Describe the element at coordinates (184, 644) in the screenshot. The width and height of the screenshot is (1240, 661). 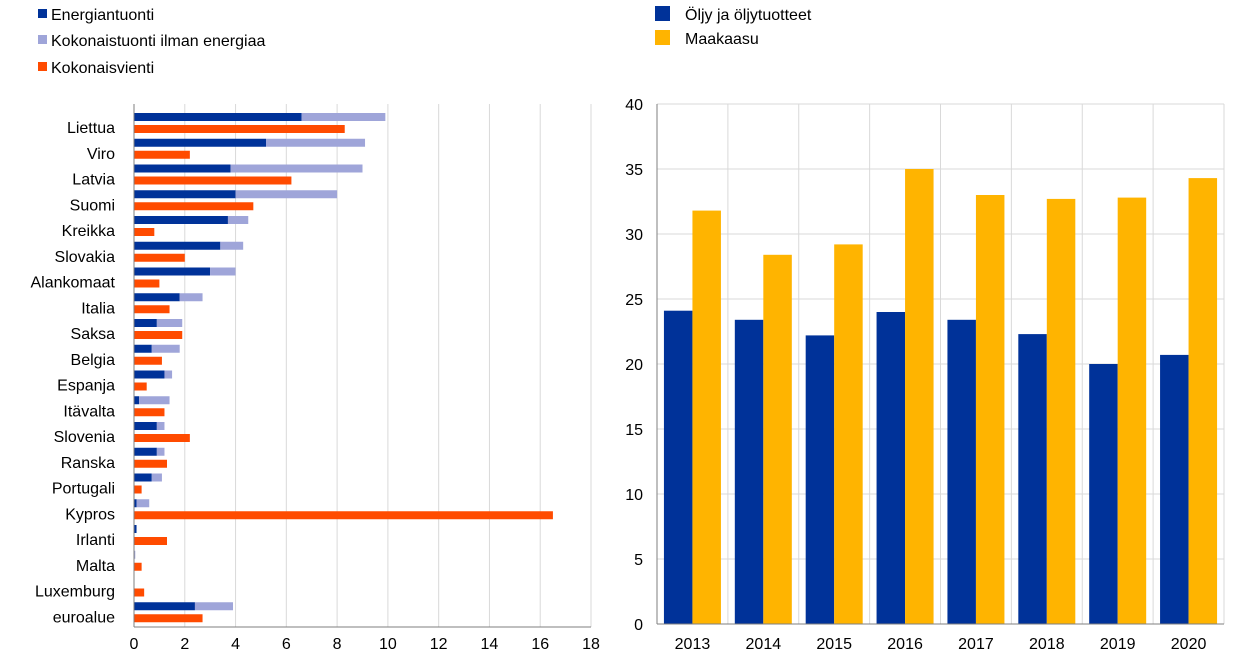
I see `left-x-tick-label: 2` at that location.